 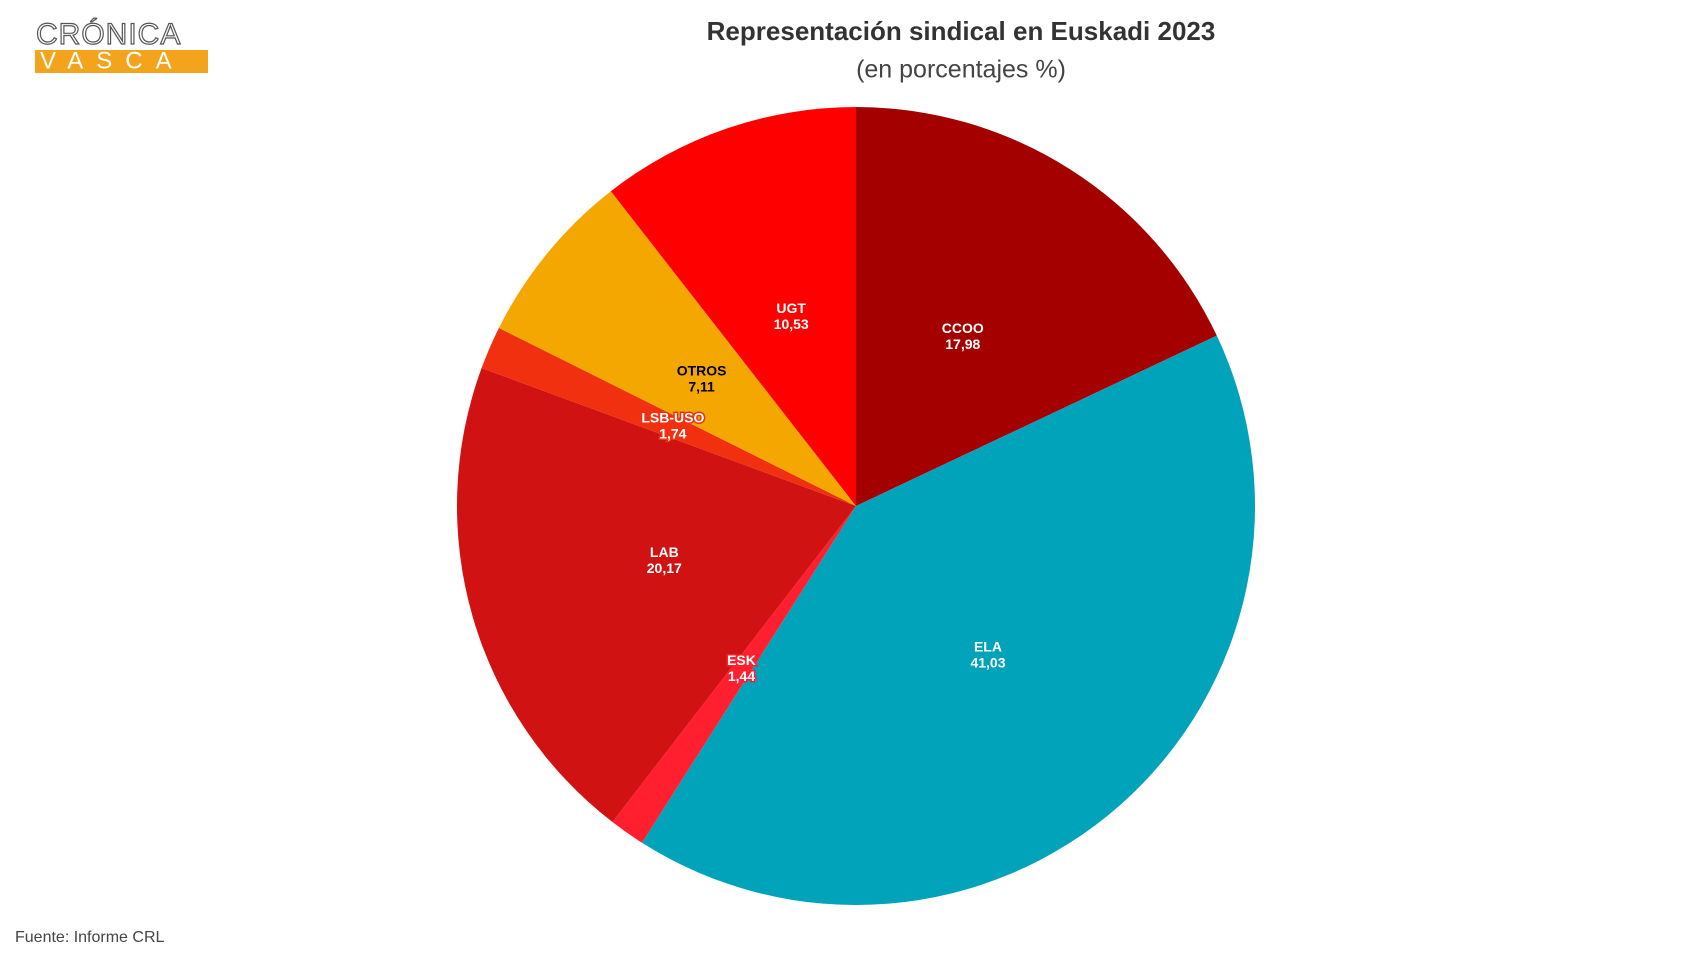 I want to click on slice-label: OTROS, so click(x=702, y=370).